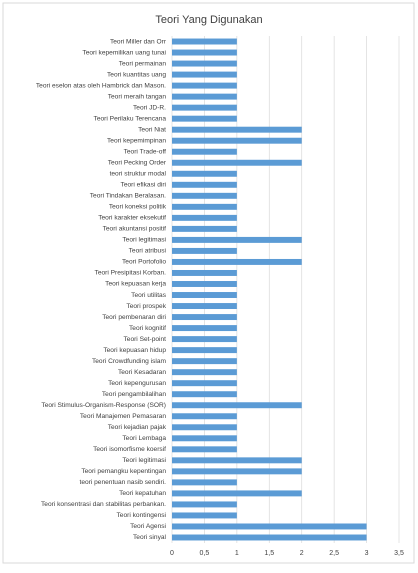  Describe the element at coordinates (123, 471) in the screenshot. I see `y-tick-label: Teori pemangku kepentingan` at that location.